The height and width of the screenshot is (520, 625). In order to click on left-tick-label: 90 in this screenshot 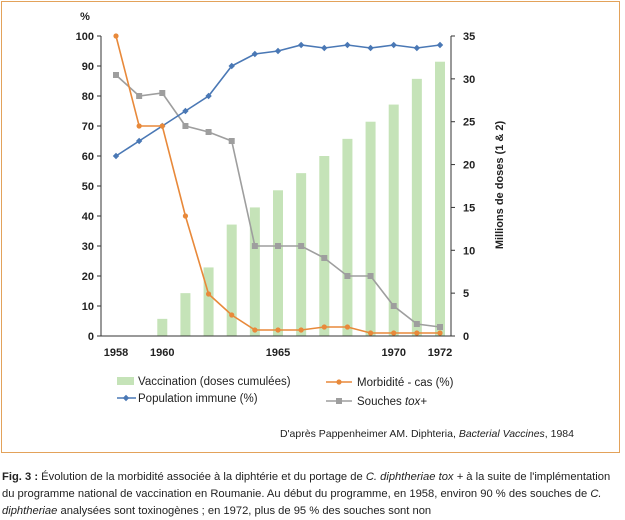, I will do `click(88, 67)`.